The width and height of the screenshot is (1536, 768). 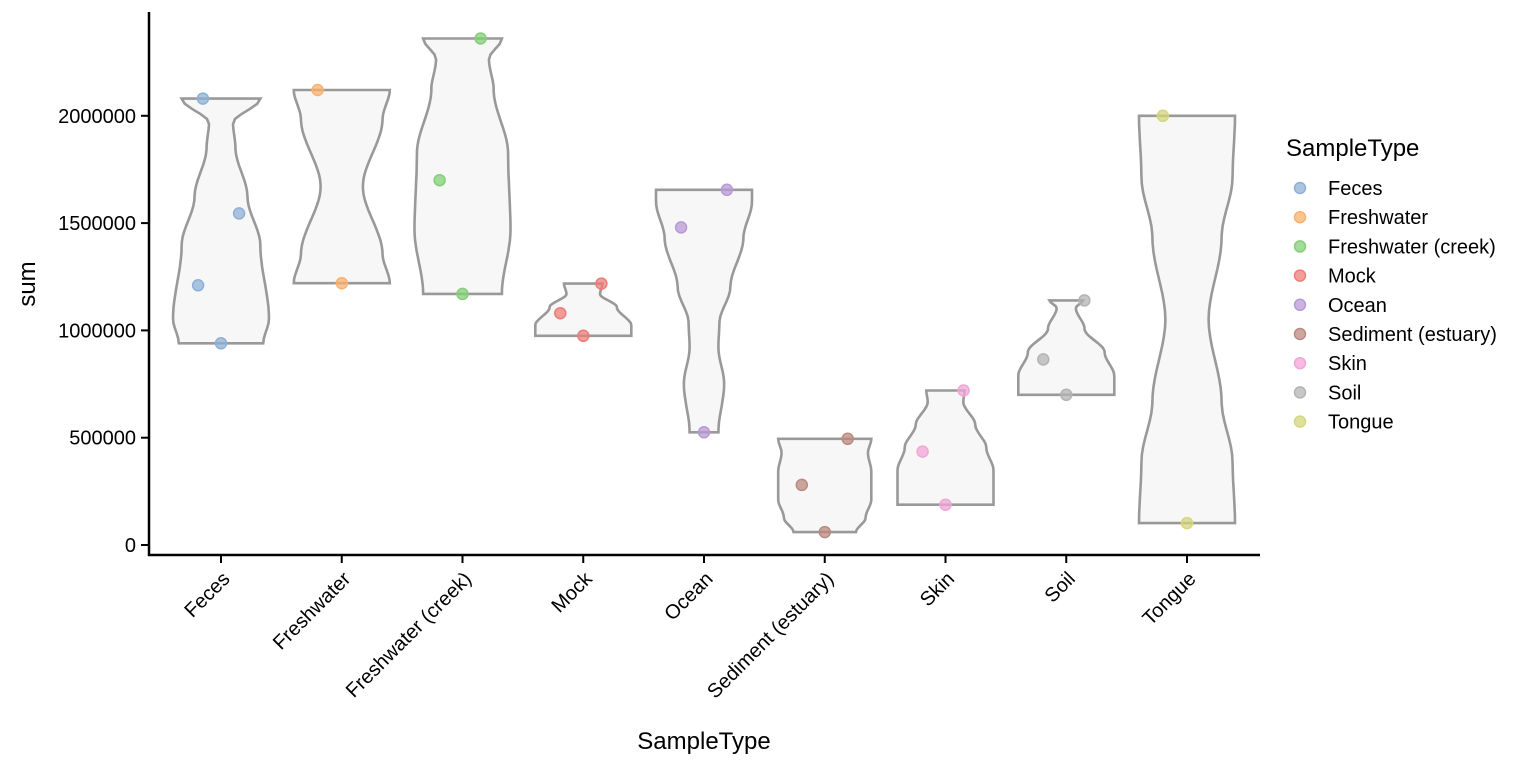 What do you see at coordinates (1066, 348) in the screenshot?
I see `violin-soil` at bounding box center [1066, 348].